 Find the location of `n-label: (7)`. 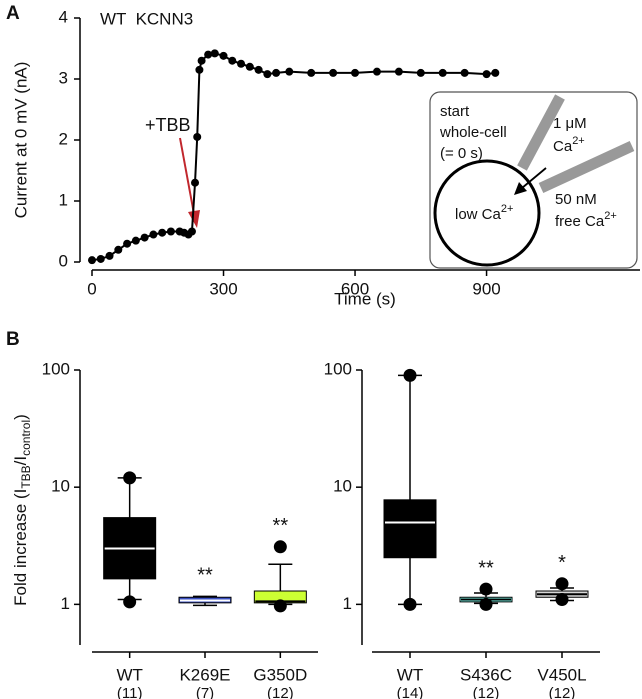

n-label: (7) is located at coordinates (205, 692).